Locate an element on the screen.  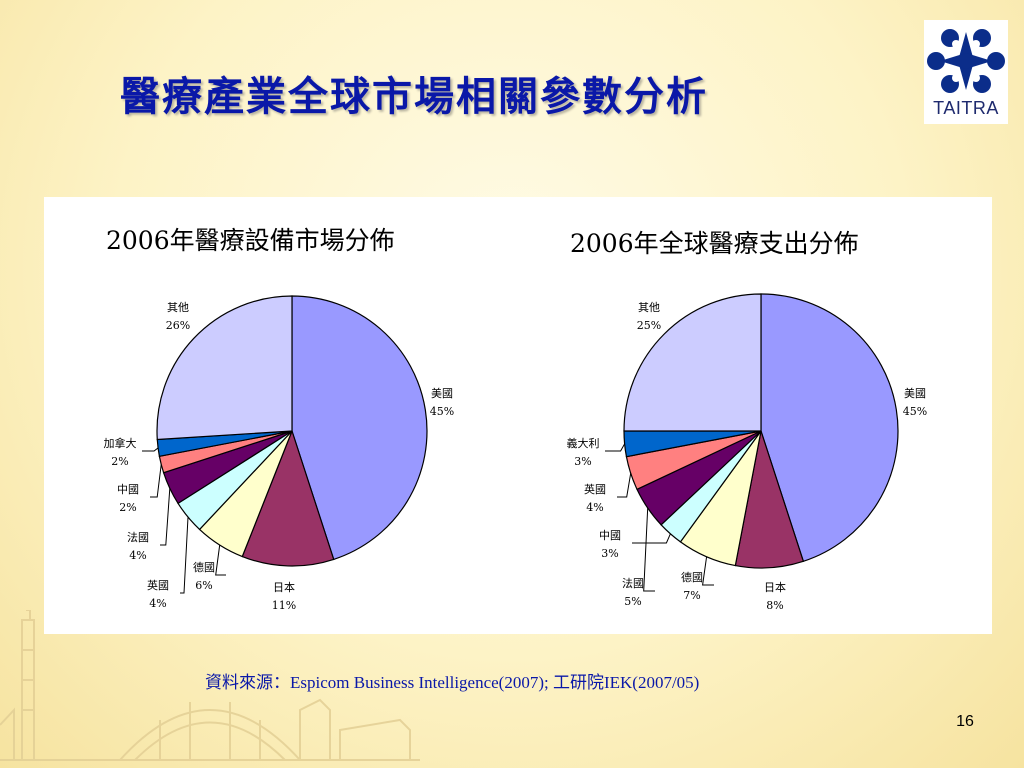
page-title: 醫療產業全球市場相關參數分析 is located at coordinates (414, 97).